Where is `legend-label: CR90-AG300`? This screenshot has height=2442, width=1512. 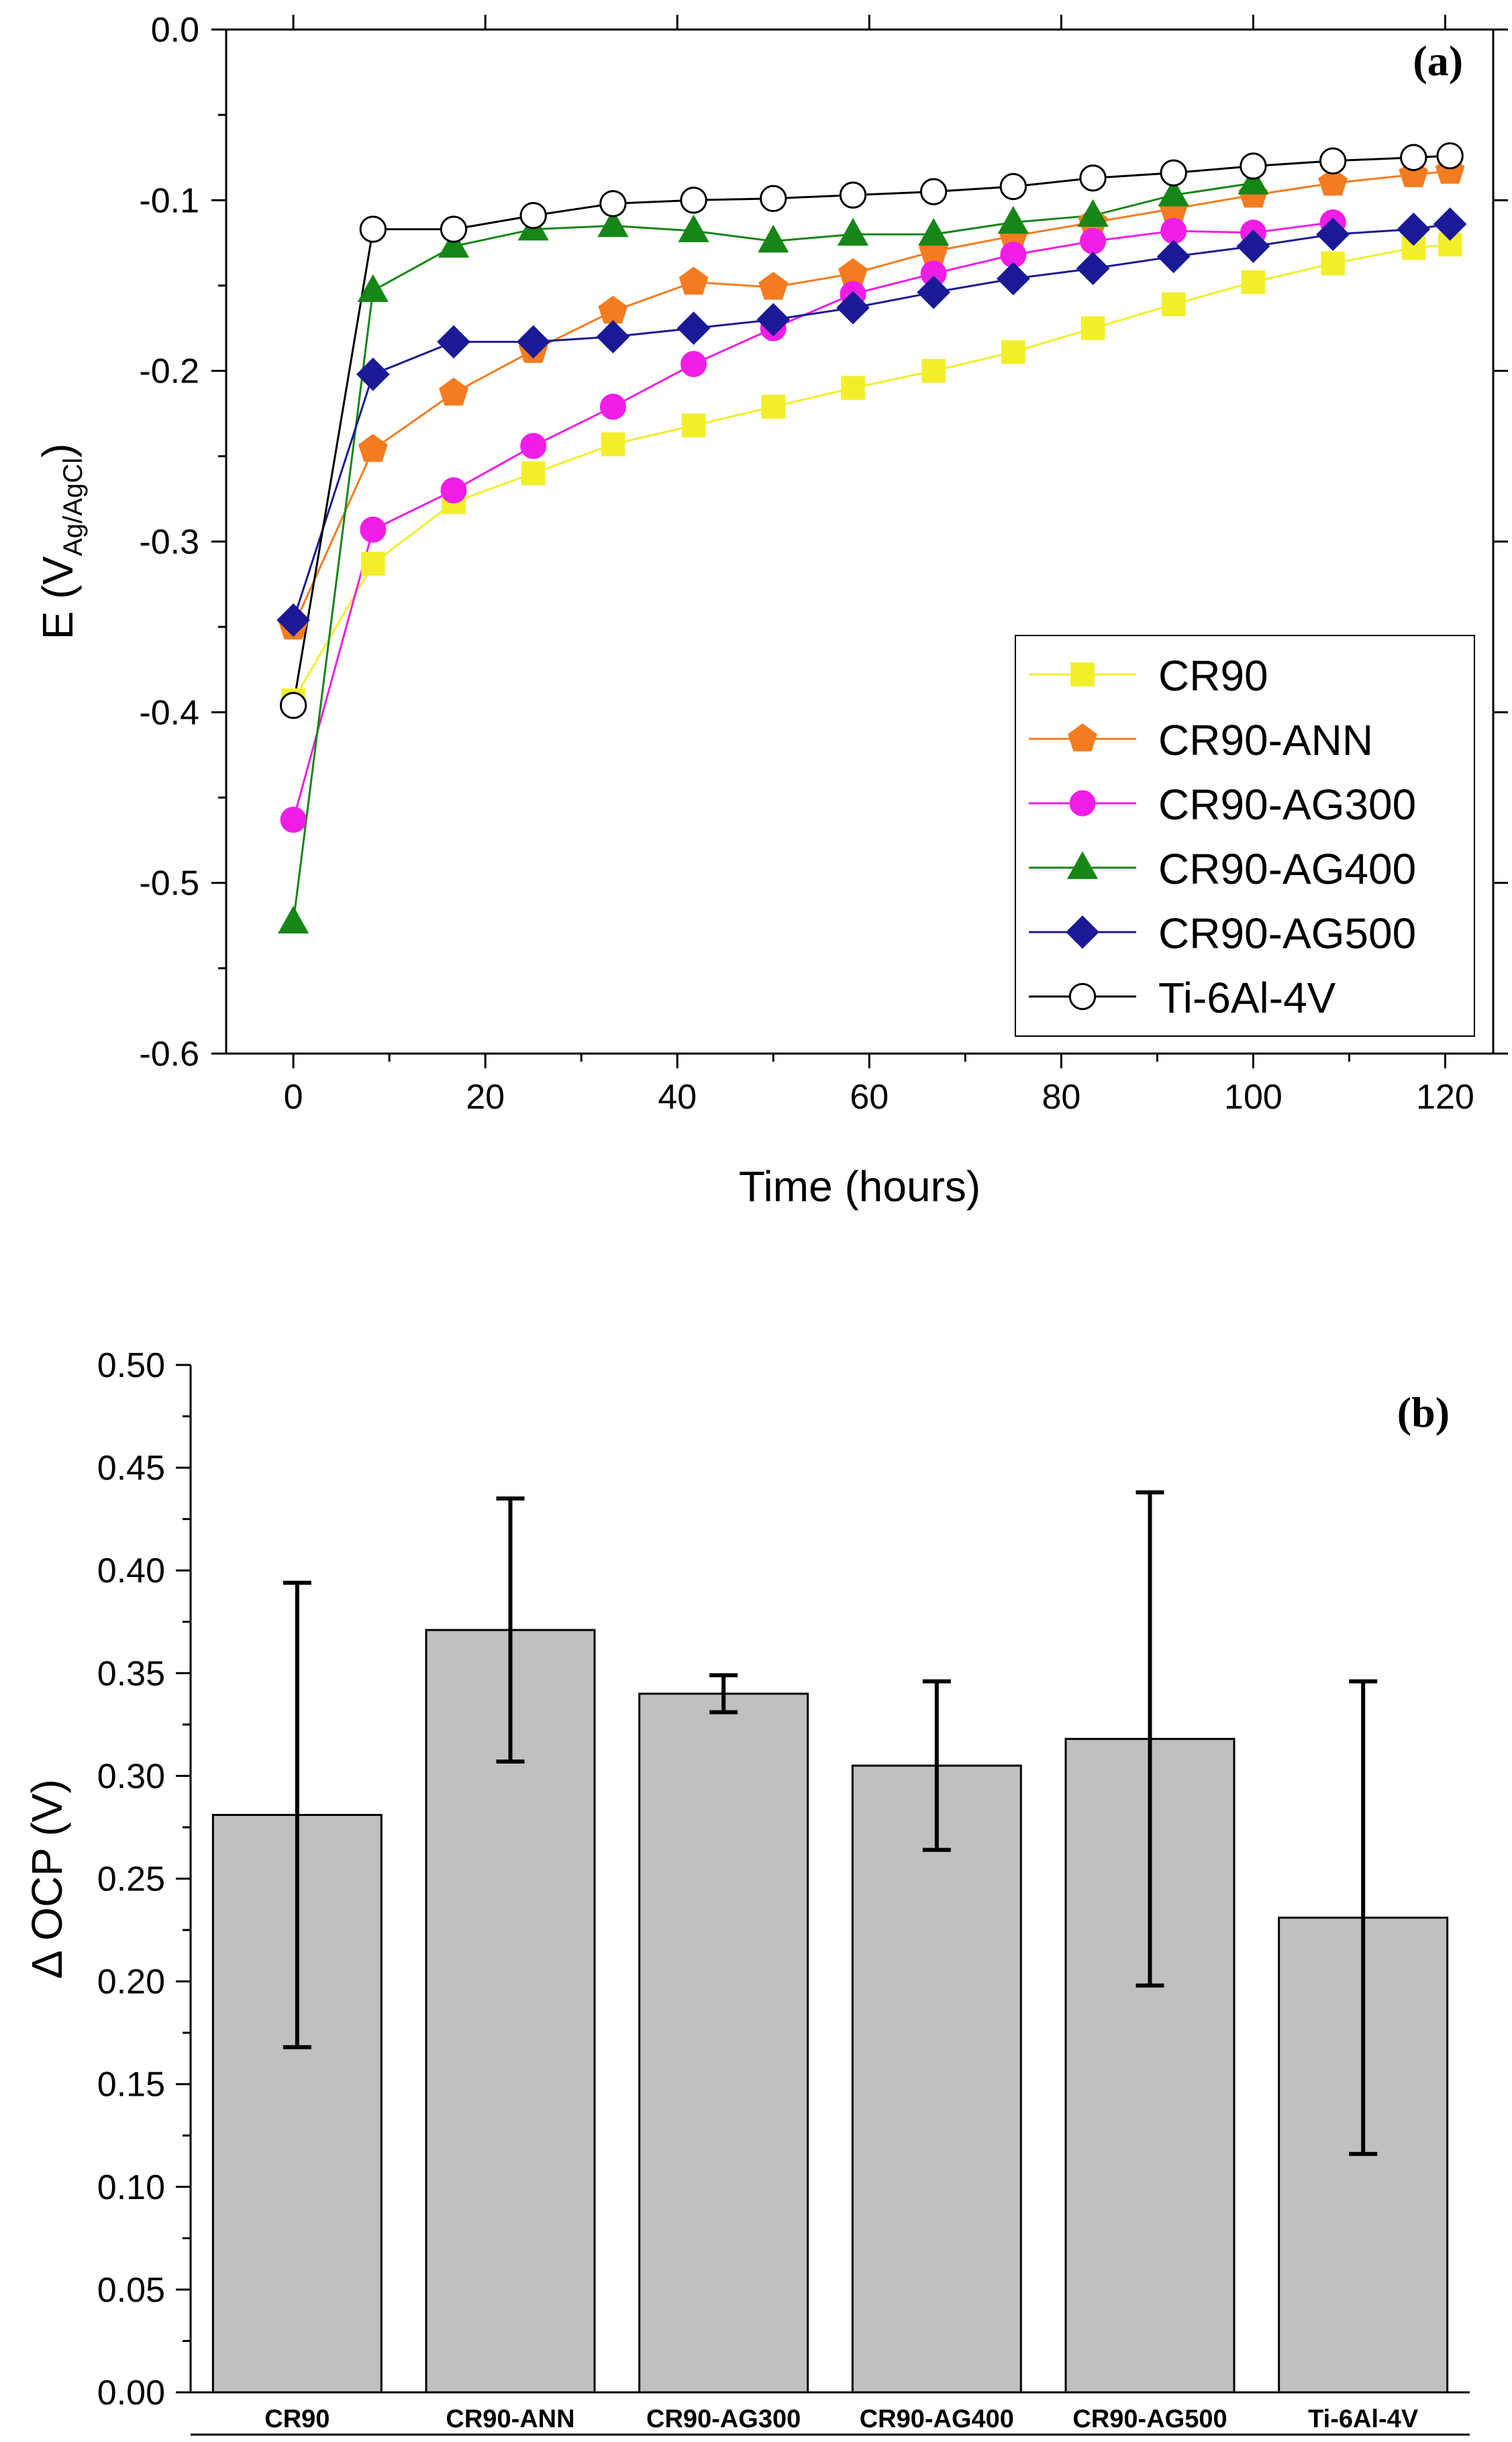
legend-label: CR90-AG300 is located at coordinates (1287, 804).